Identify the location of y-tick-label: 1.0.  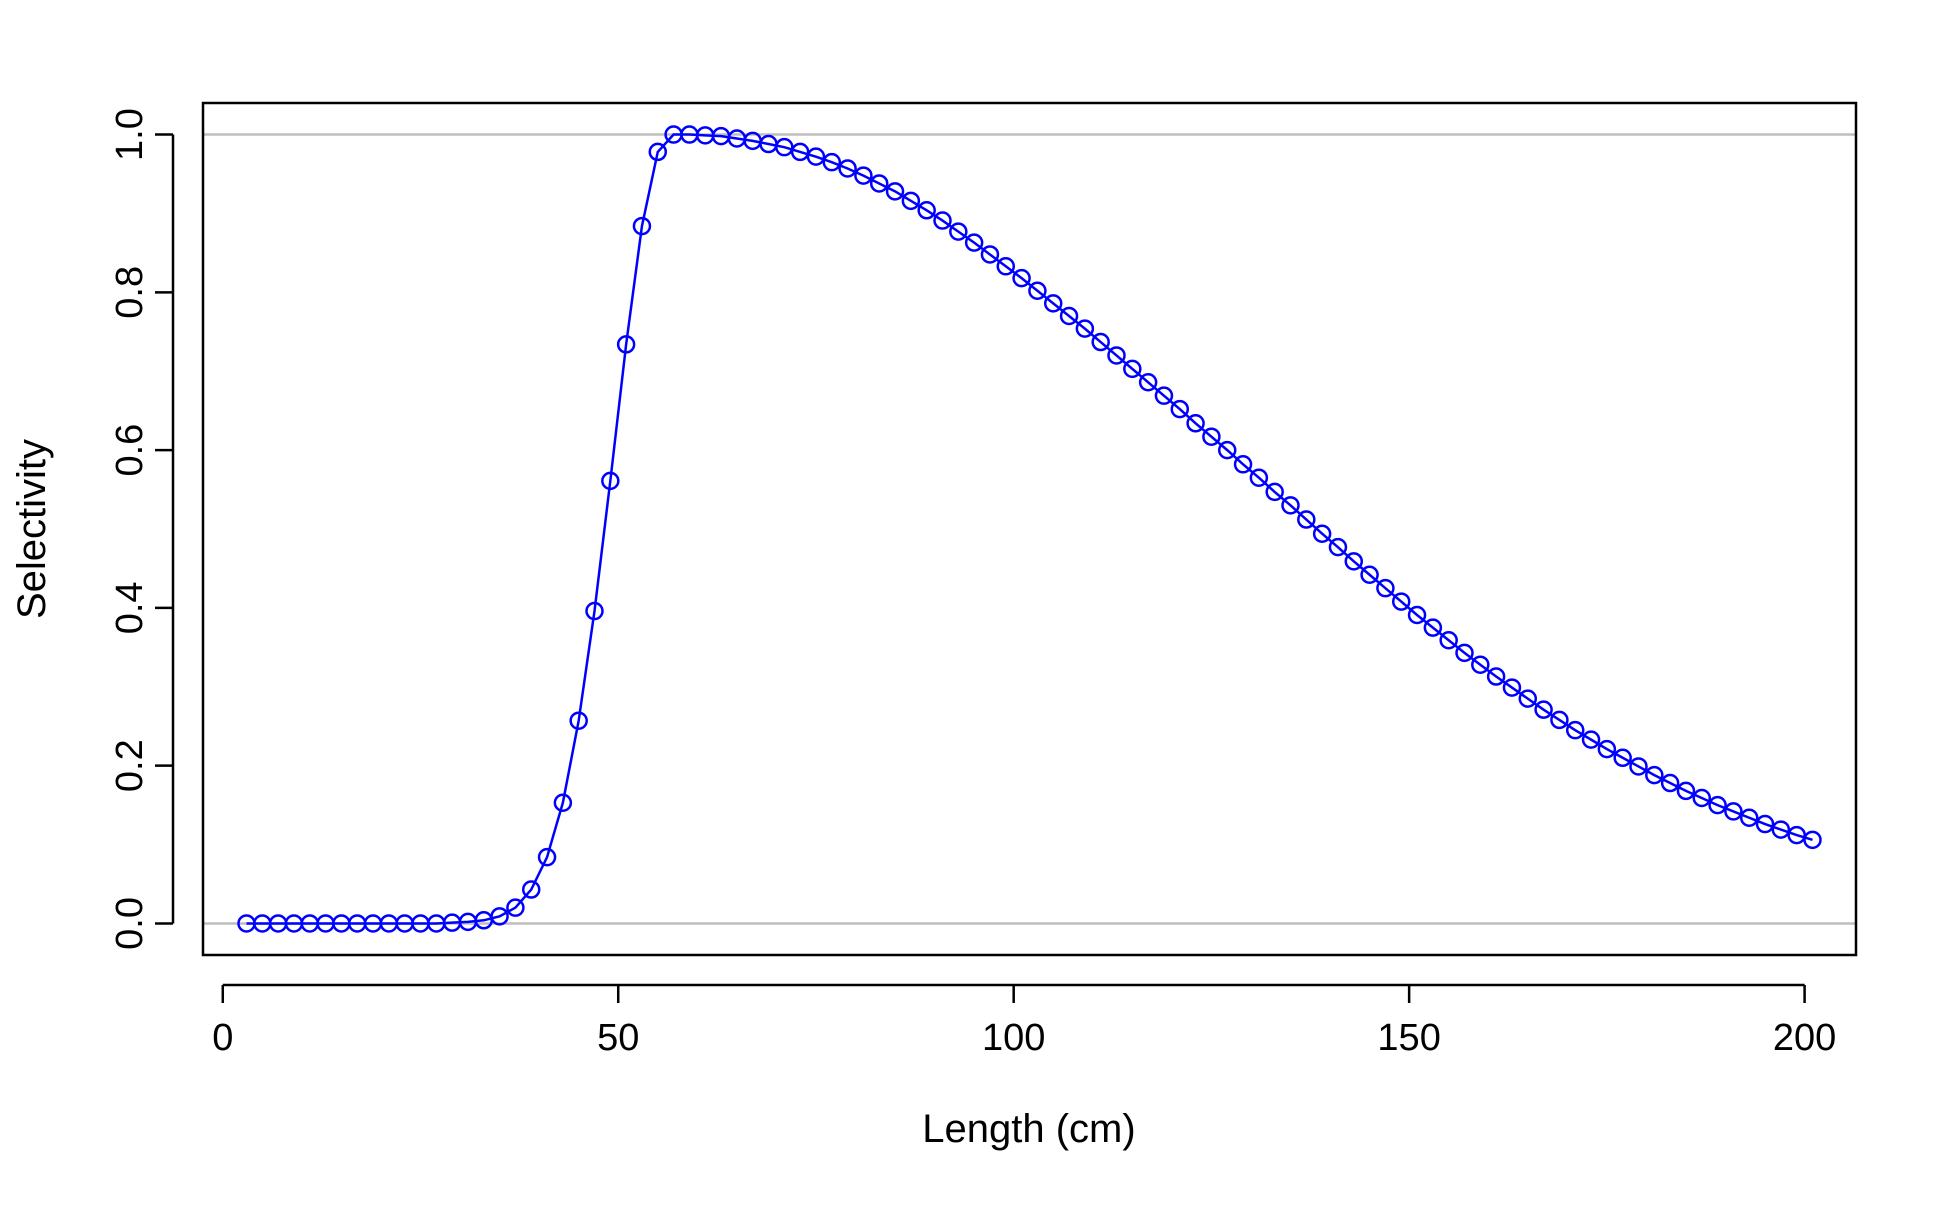
(130, 134).